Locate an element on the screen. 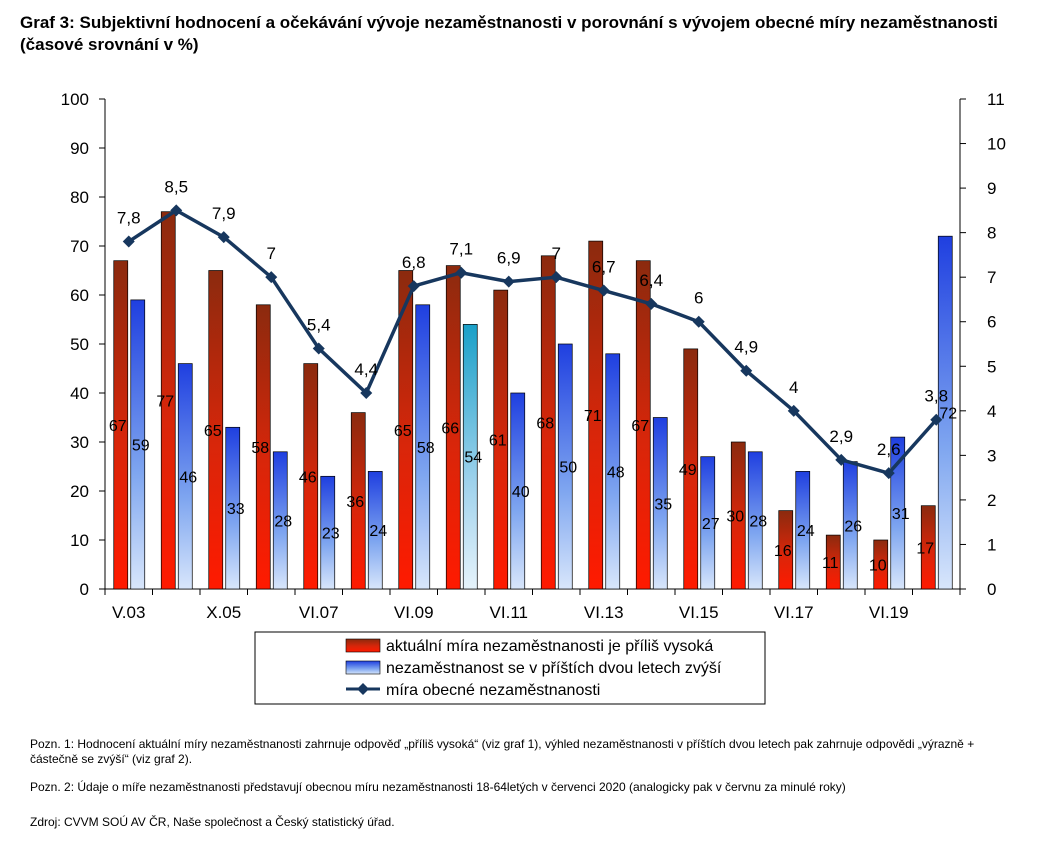 The image size is (1053, 843). y-tick-label-right: 10 is located at coordinates (996, 144).